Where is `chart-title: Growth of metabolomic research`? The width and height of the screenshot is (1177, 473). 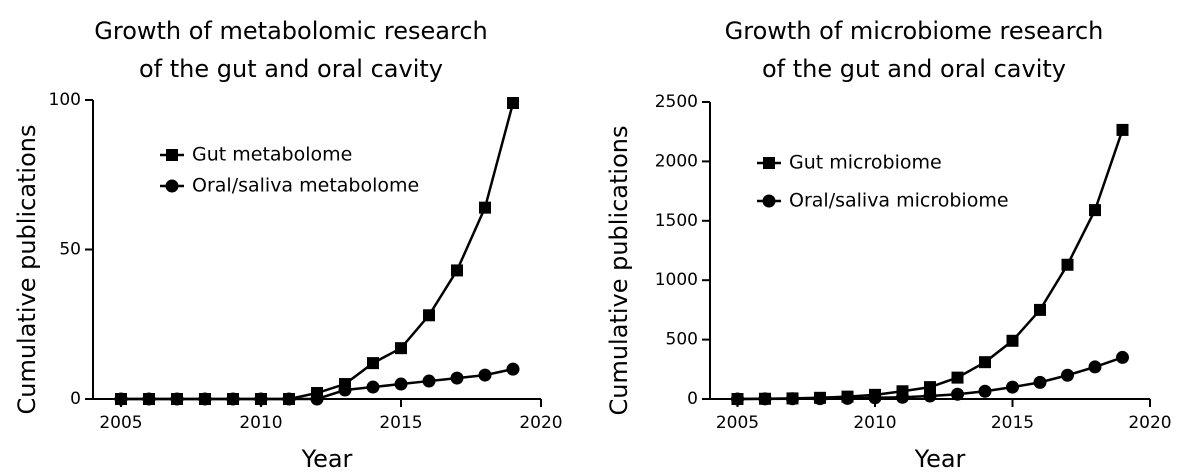 chart-title: Growth of metabolomic research is located at coordinates (291, 31).